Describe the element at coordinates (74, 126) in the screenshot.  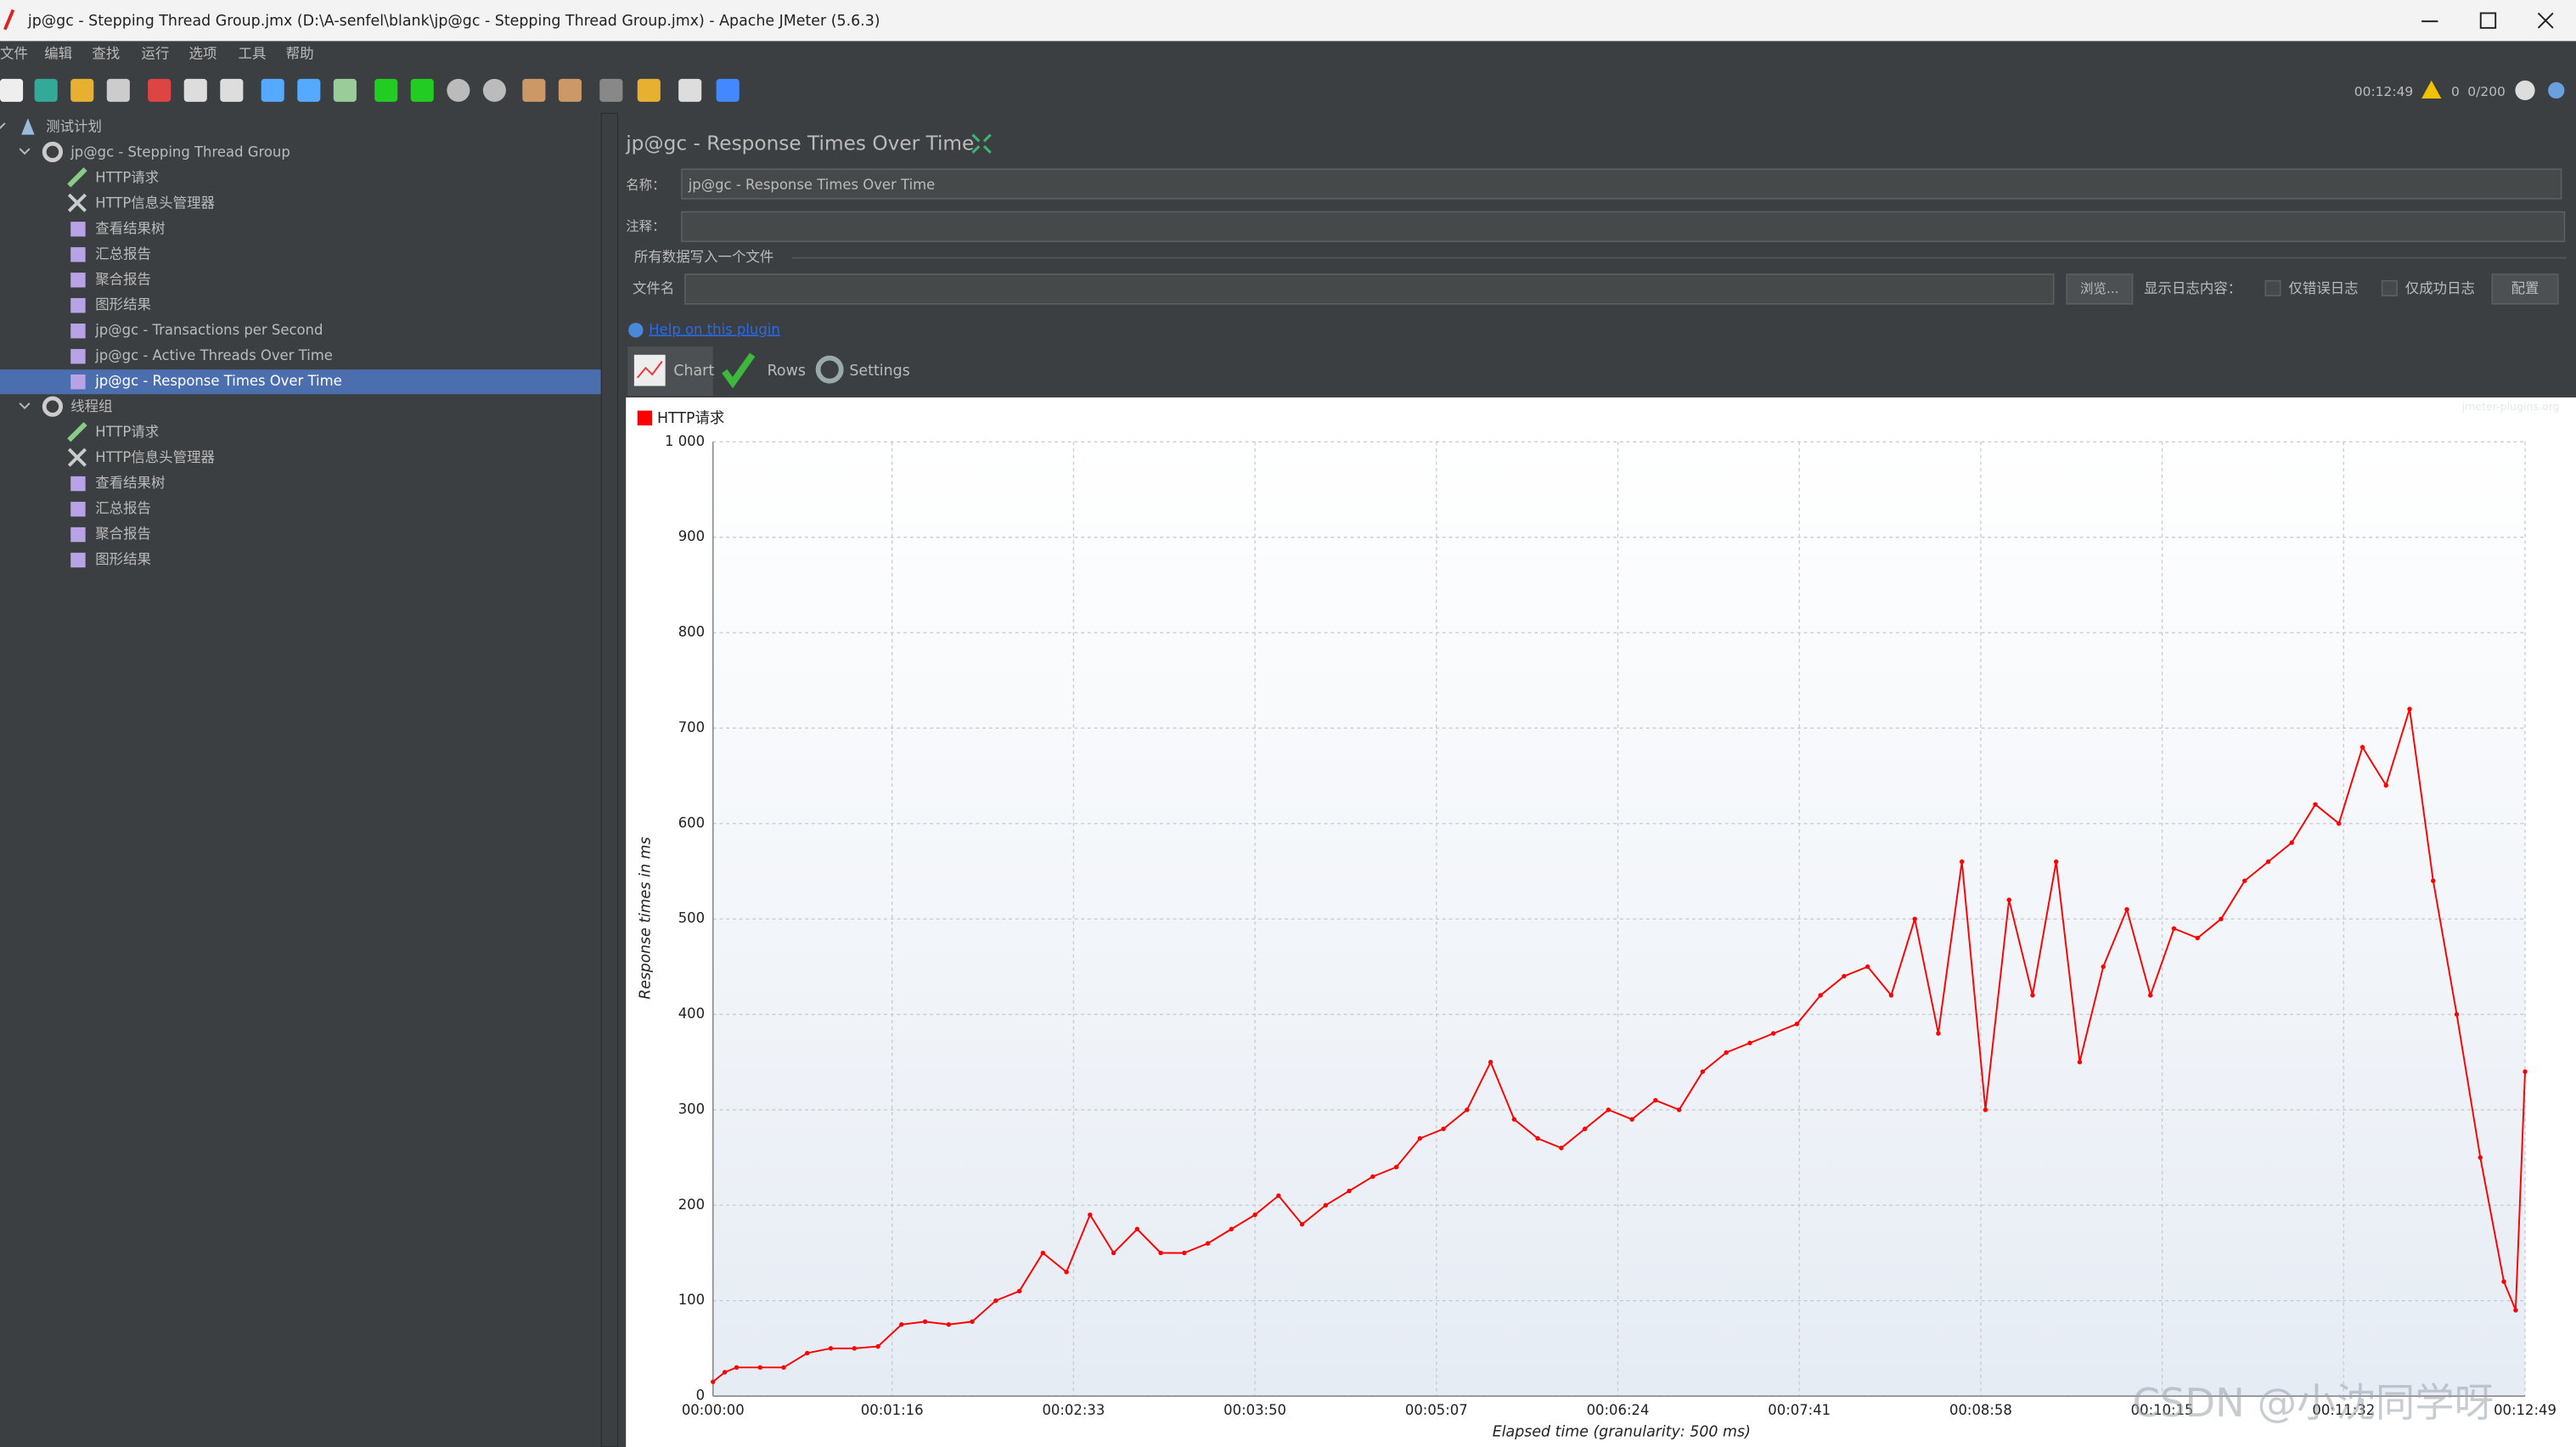
I see `tree-node: 测试计划` at that location.